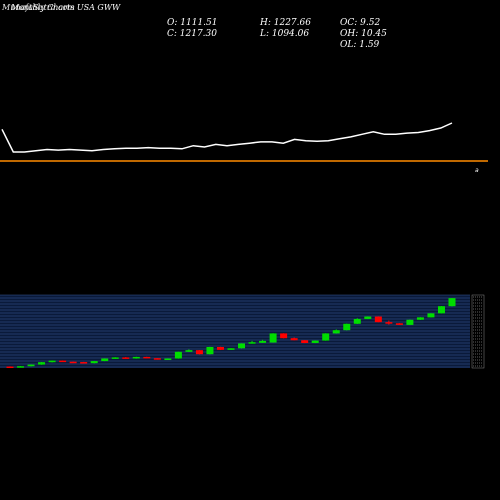 The height and width of the screenshot is (500, 500). What do you see at coordinates (192, 23) in the screenshot?
I see `open-value: O: 1111.51` at bounding box center [192, 23].